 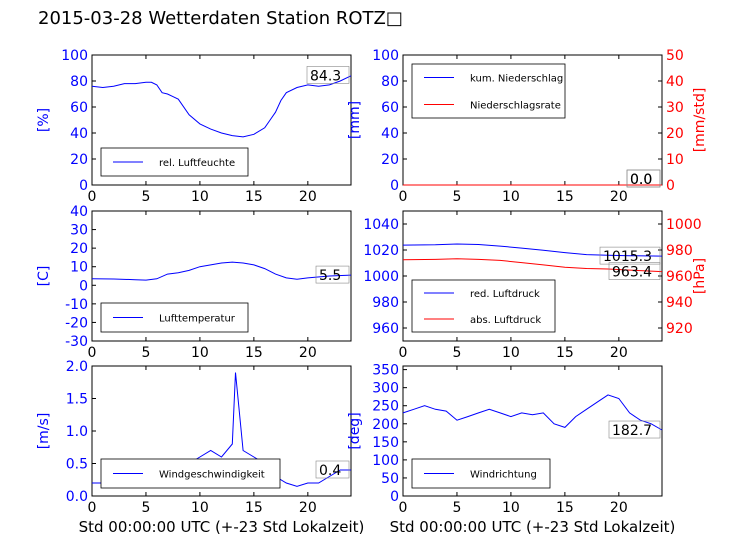 I want to click on y2-tick-label: 40, so click(x=675, y=82).